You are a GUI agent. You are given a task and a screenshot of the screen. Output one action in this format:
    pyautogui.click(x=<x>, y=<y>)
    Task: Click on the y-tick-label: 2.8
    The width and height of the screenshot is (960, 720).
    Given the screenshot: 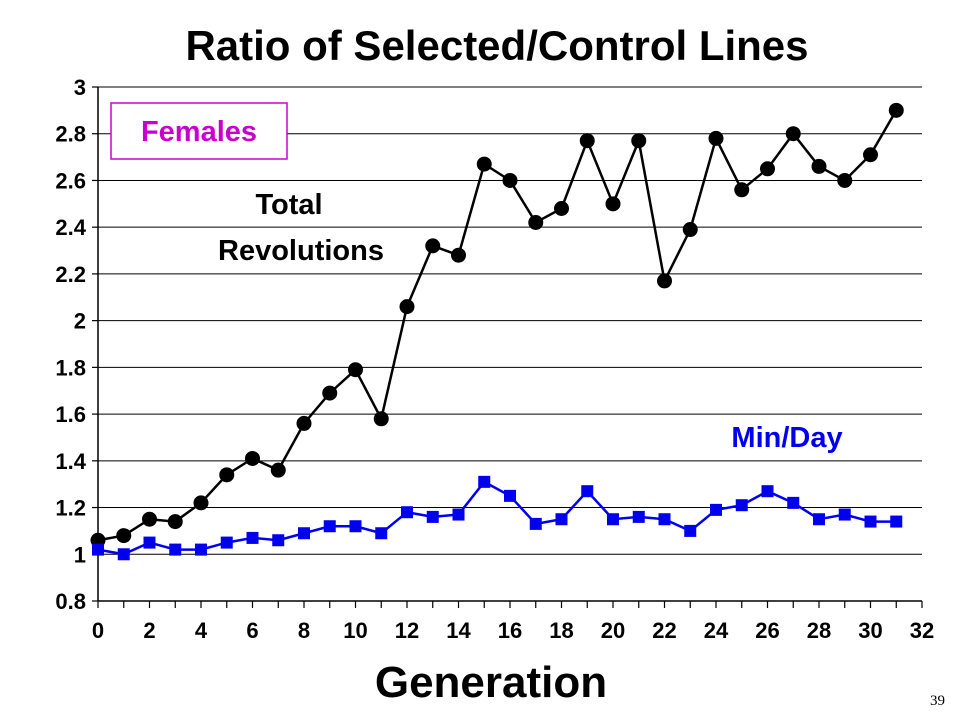 What is the action you would take?
    pyautogui.click(x=70, y=134)
    